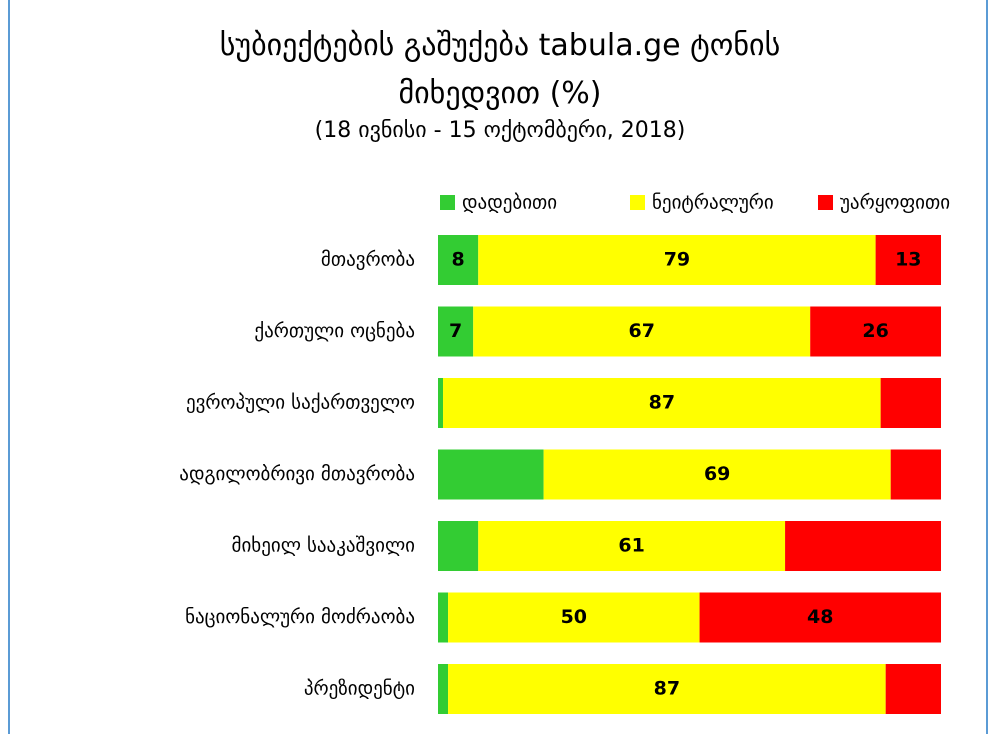 Image resolution: width=1000 pixels, height=734 pixels. I want to click on y-tick-label: ქართული ოცნება, so click(334, 331).